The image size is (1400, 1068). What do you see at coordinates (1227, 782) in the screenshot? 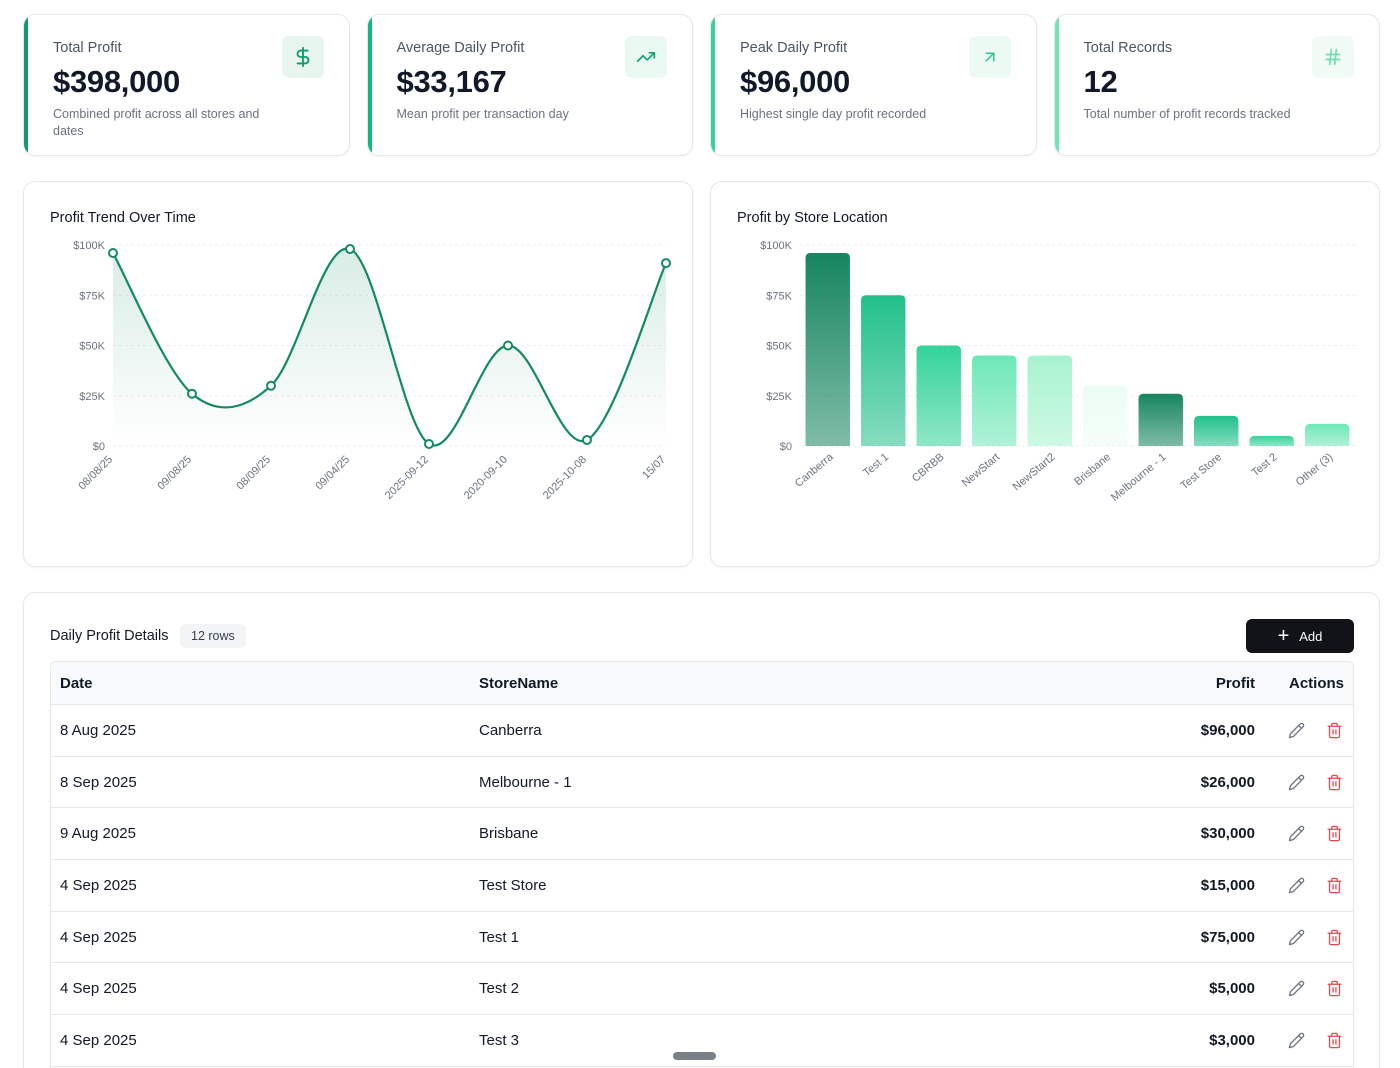
I see `cell-profit: $26,000` at bounding box center [1227, 782].